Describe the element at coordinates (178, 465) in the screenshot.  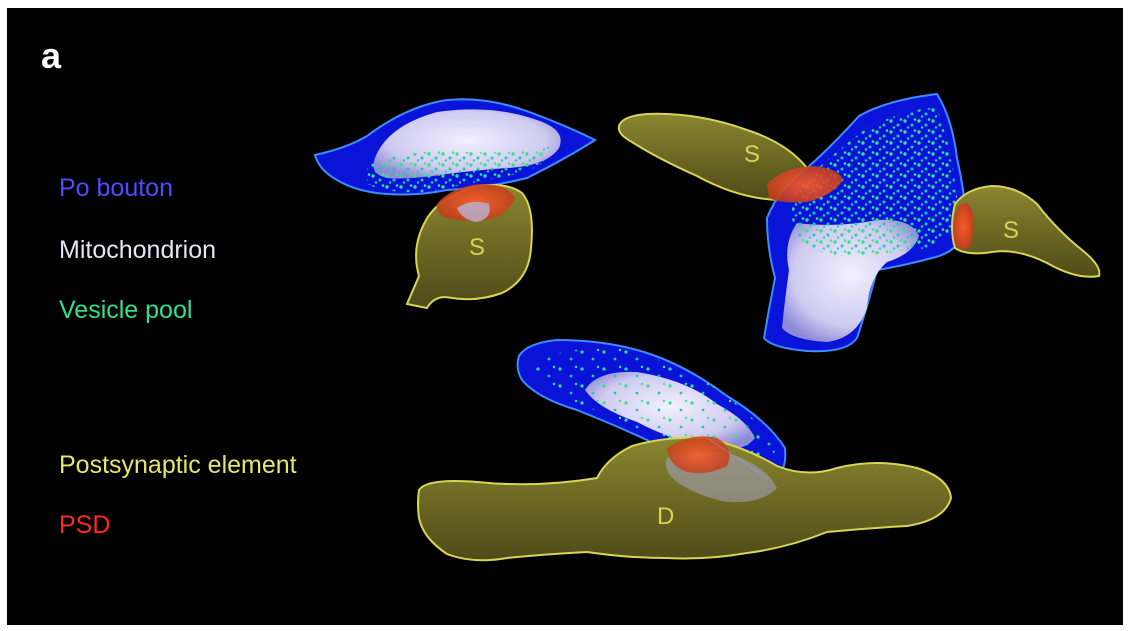
I see `legend-postsynaptic-element: Postsynaptic element` at that location.